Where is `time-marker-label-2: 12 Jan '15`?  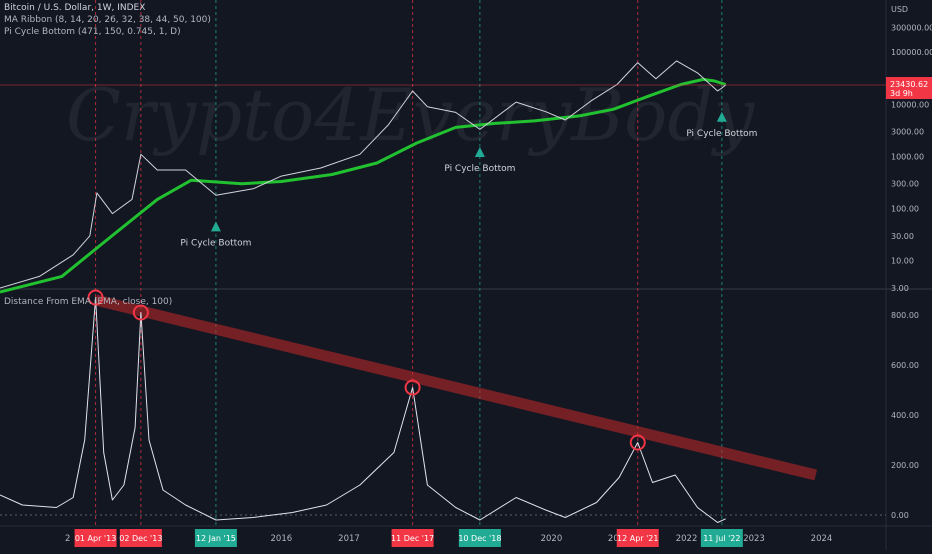
time-marker-label-2: 12 Jan '15 is located at coordinates (216, 538).